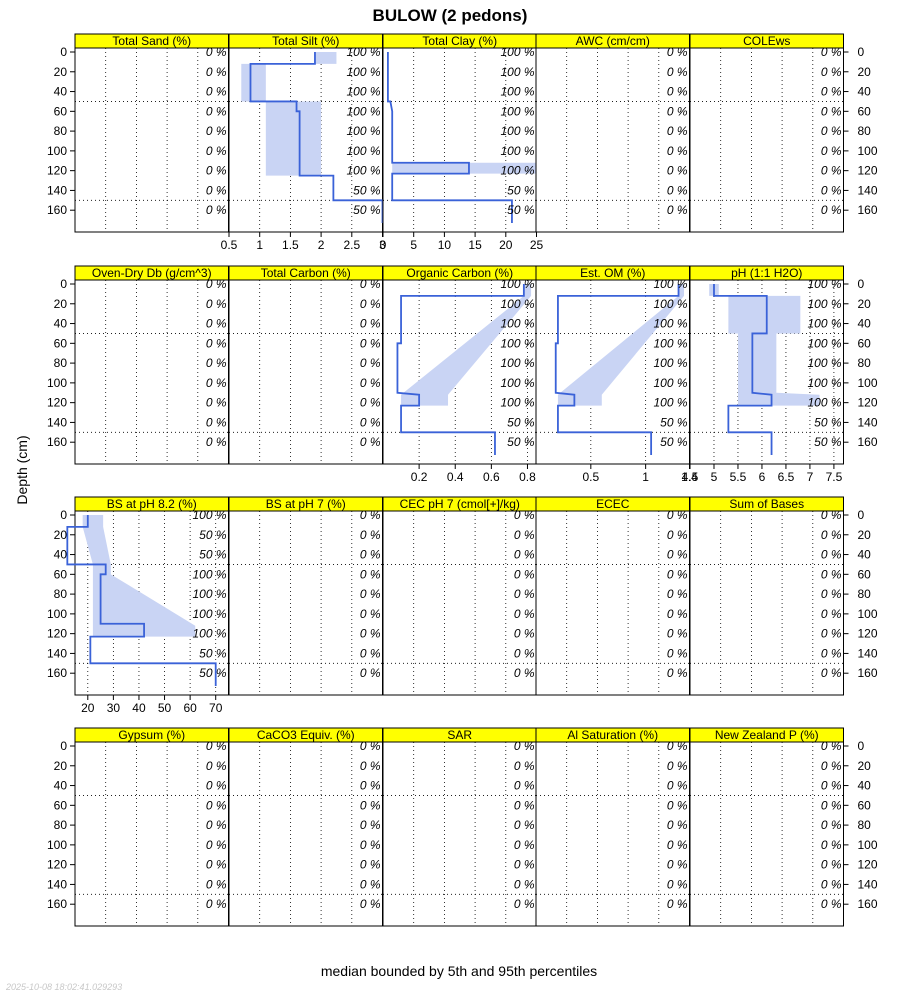 The width and height of the screenshot is (900, 1000). Describe the element at coordinates (190, 708) in the screenshot. I see `x-tick-label: 60` at that location.